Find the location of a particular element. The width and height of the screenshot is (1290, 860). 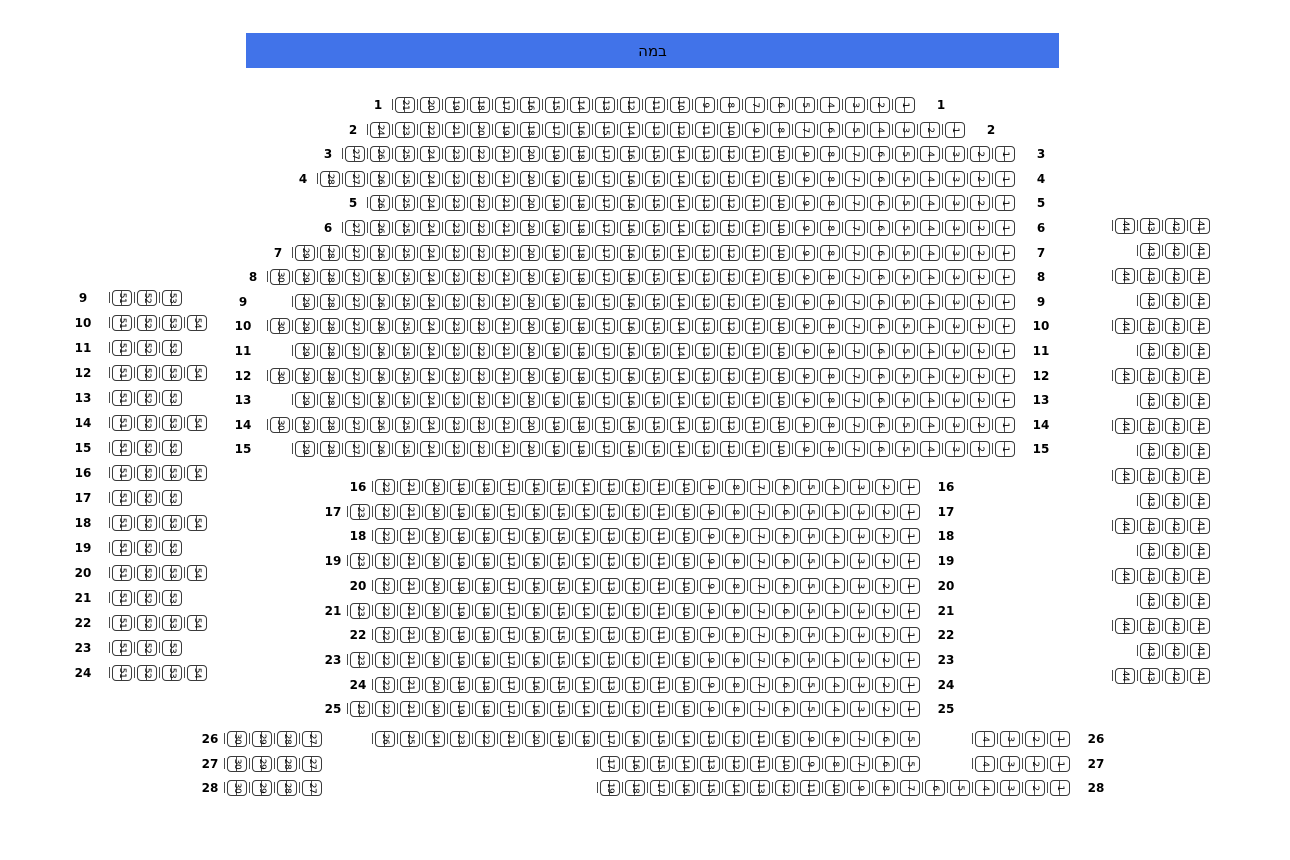

seat: 25 is located at coordinates (403, 252).